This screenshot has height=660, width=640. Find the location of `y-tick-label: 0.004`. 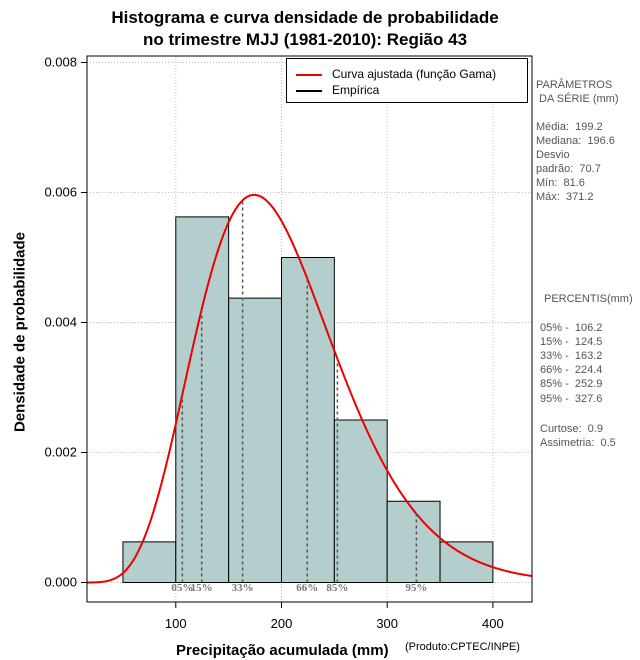

y-tick-label: 0.004 is located at coordinates (60, 322).